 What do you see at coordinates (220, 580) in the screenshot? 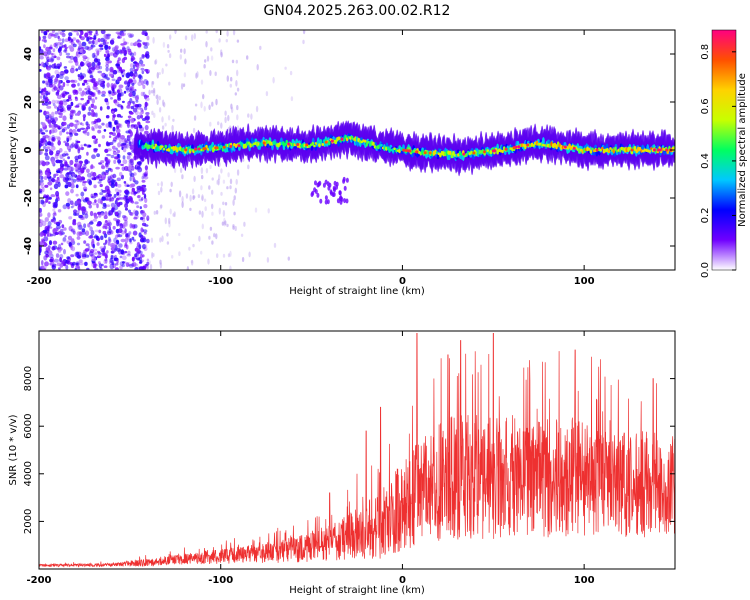
I see `x-tick-label: -100` at bounding box center [220, 580].